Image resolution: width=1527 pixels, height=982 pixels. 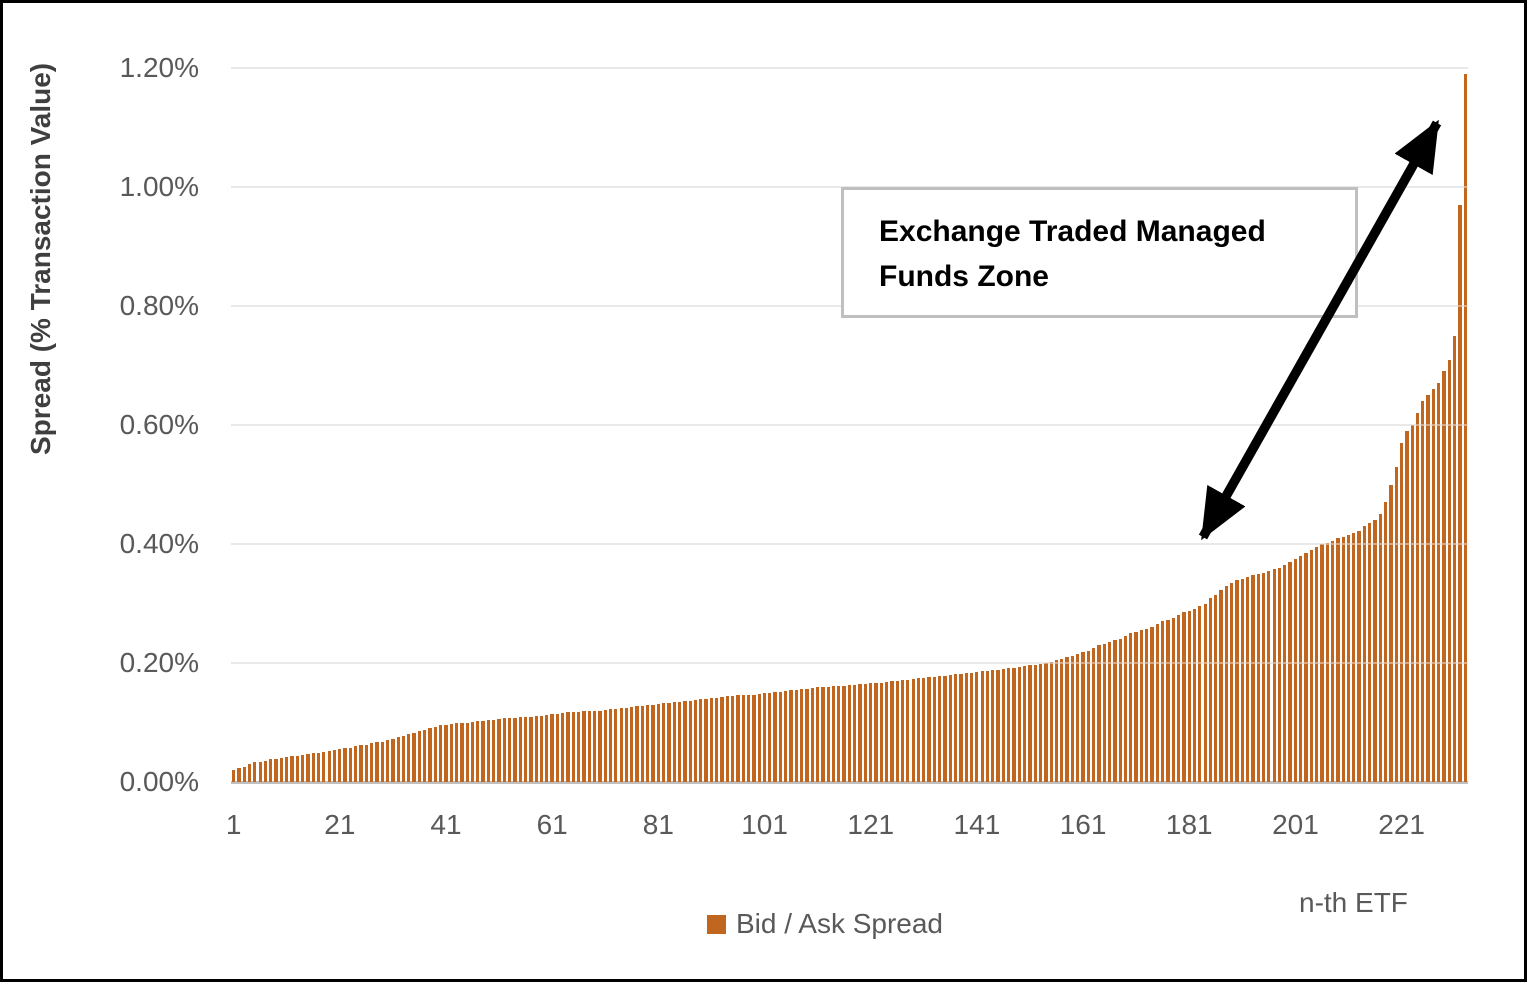 What do you see at coordinates (1295, 824) in the screenshot?
I see `x-tick-label: 201` at bounding box center [1295, 824].